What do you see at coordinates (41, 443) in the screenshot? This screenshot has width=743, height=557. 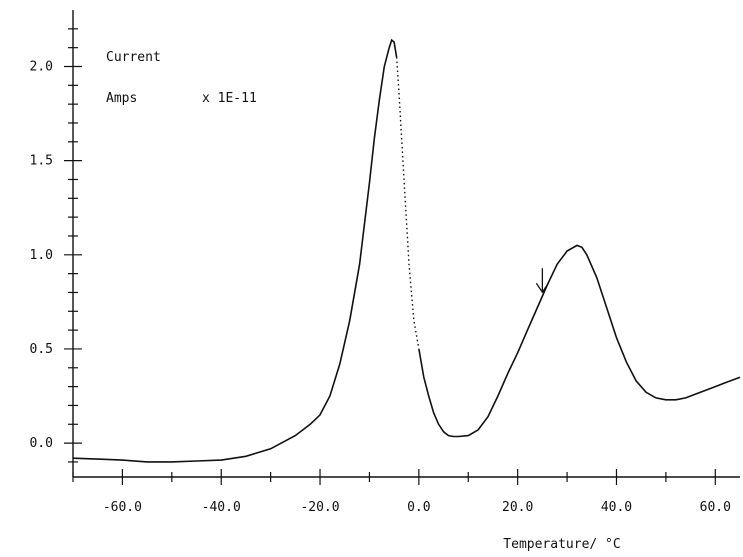 I see `y-tick-label: 0.0` at bounding box center [41, 443].